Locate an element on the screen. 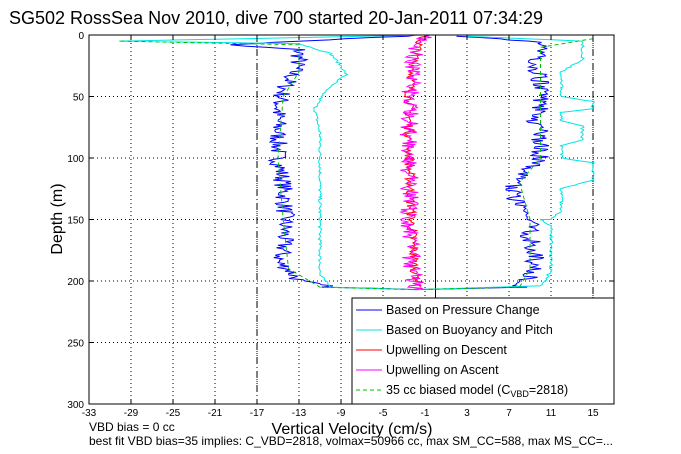 The height and width of the screenshot is (454, 681). y-tick-label: 50 is located at coordinates (79, 98).